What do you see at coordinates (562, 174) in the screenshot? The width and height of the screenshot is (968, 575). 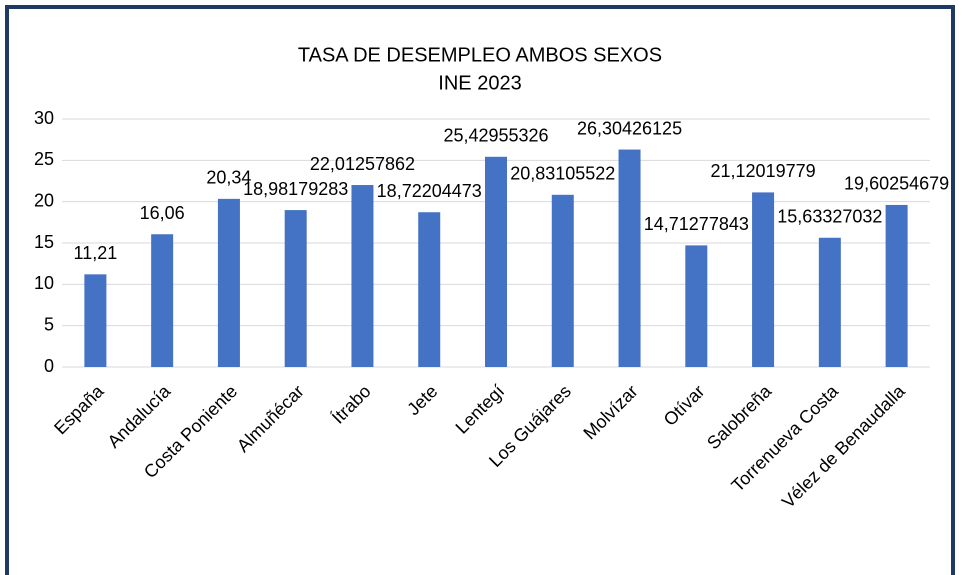 I see `data-label: 20,83105522` at bounding box center [562, 174].